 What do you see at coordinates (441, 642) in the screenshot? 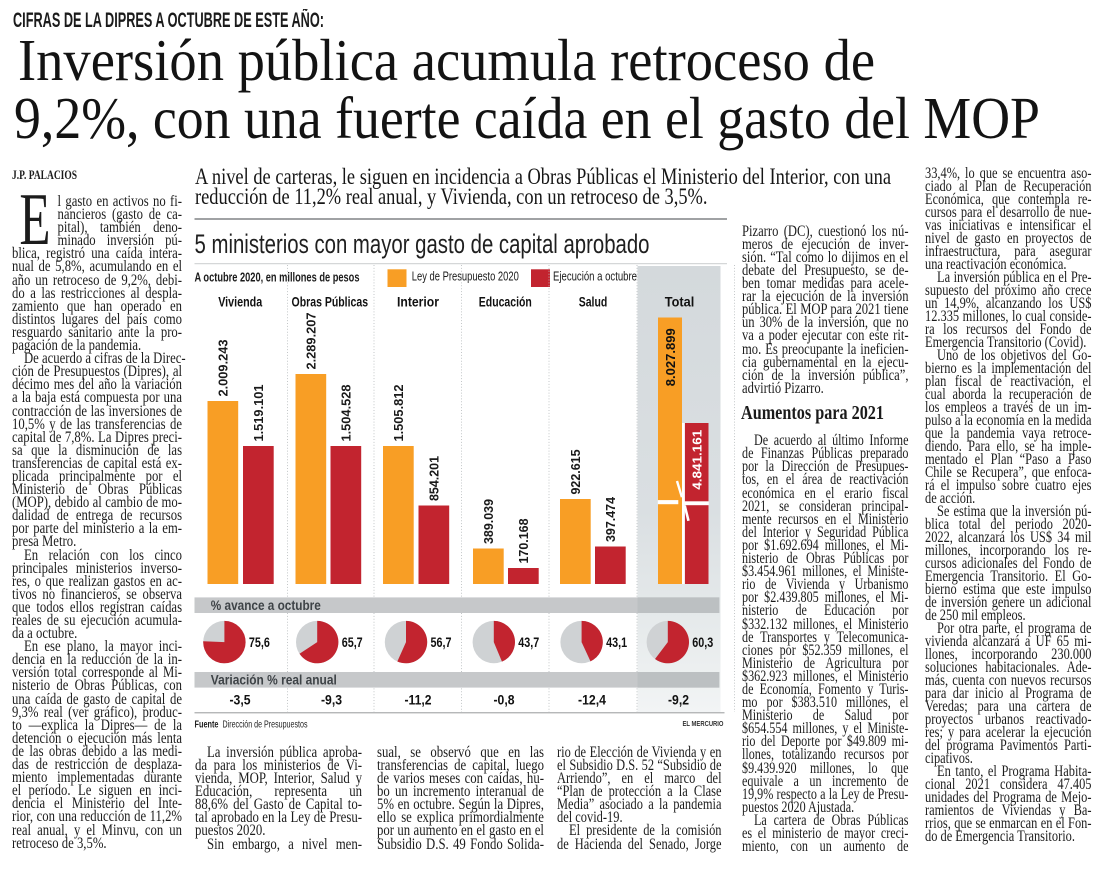
I see `svg-text: 56,7` at bounding box center [441, 642].